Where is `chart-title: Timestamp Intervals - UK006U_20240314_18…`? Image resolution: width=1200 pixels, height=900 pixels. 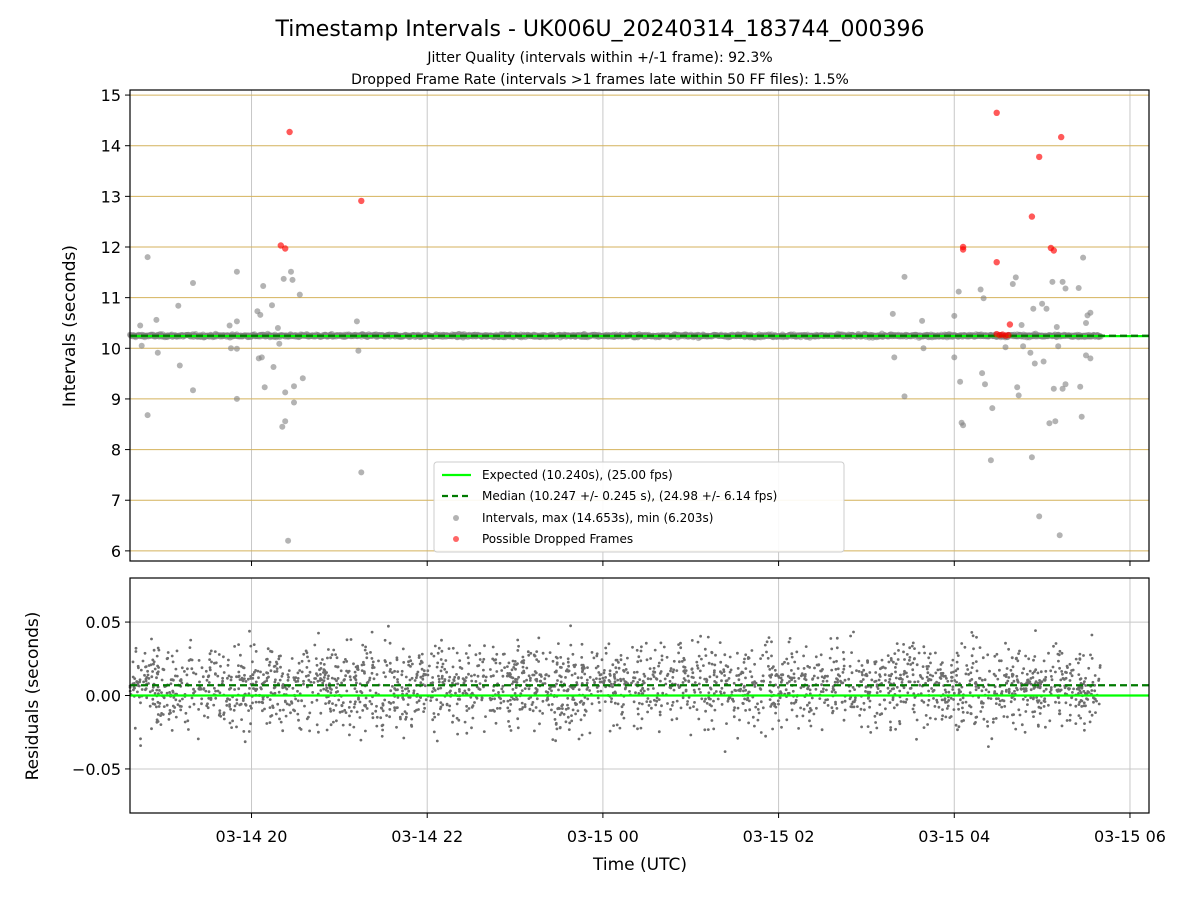
chart-title: Timestamp Intervals - UK006U_20240314_18… is located at coordinates (600, 29).